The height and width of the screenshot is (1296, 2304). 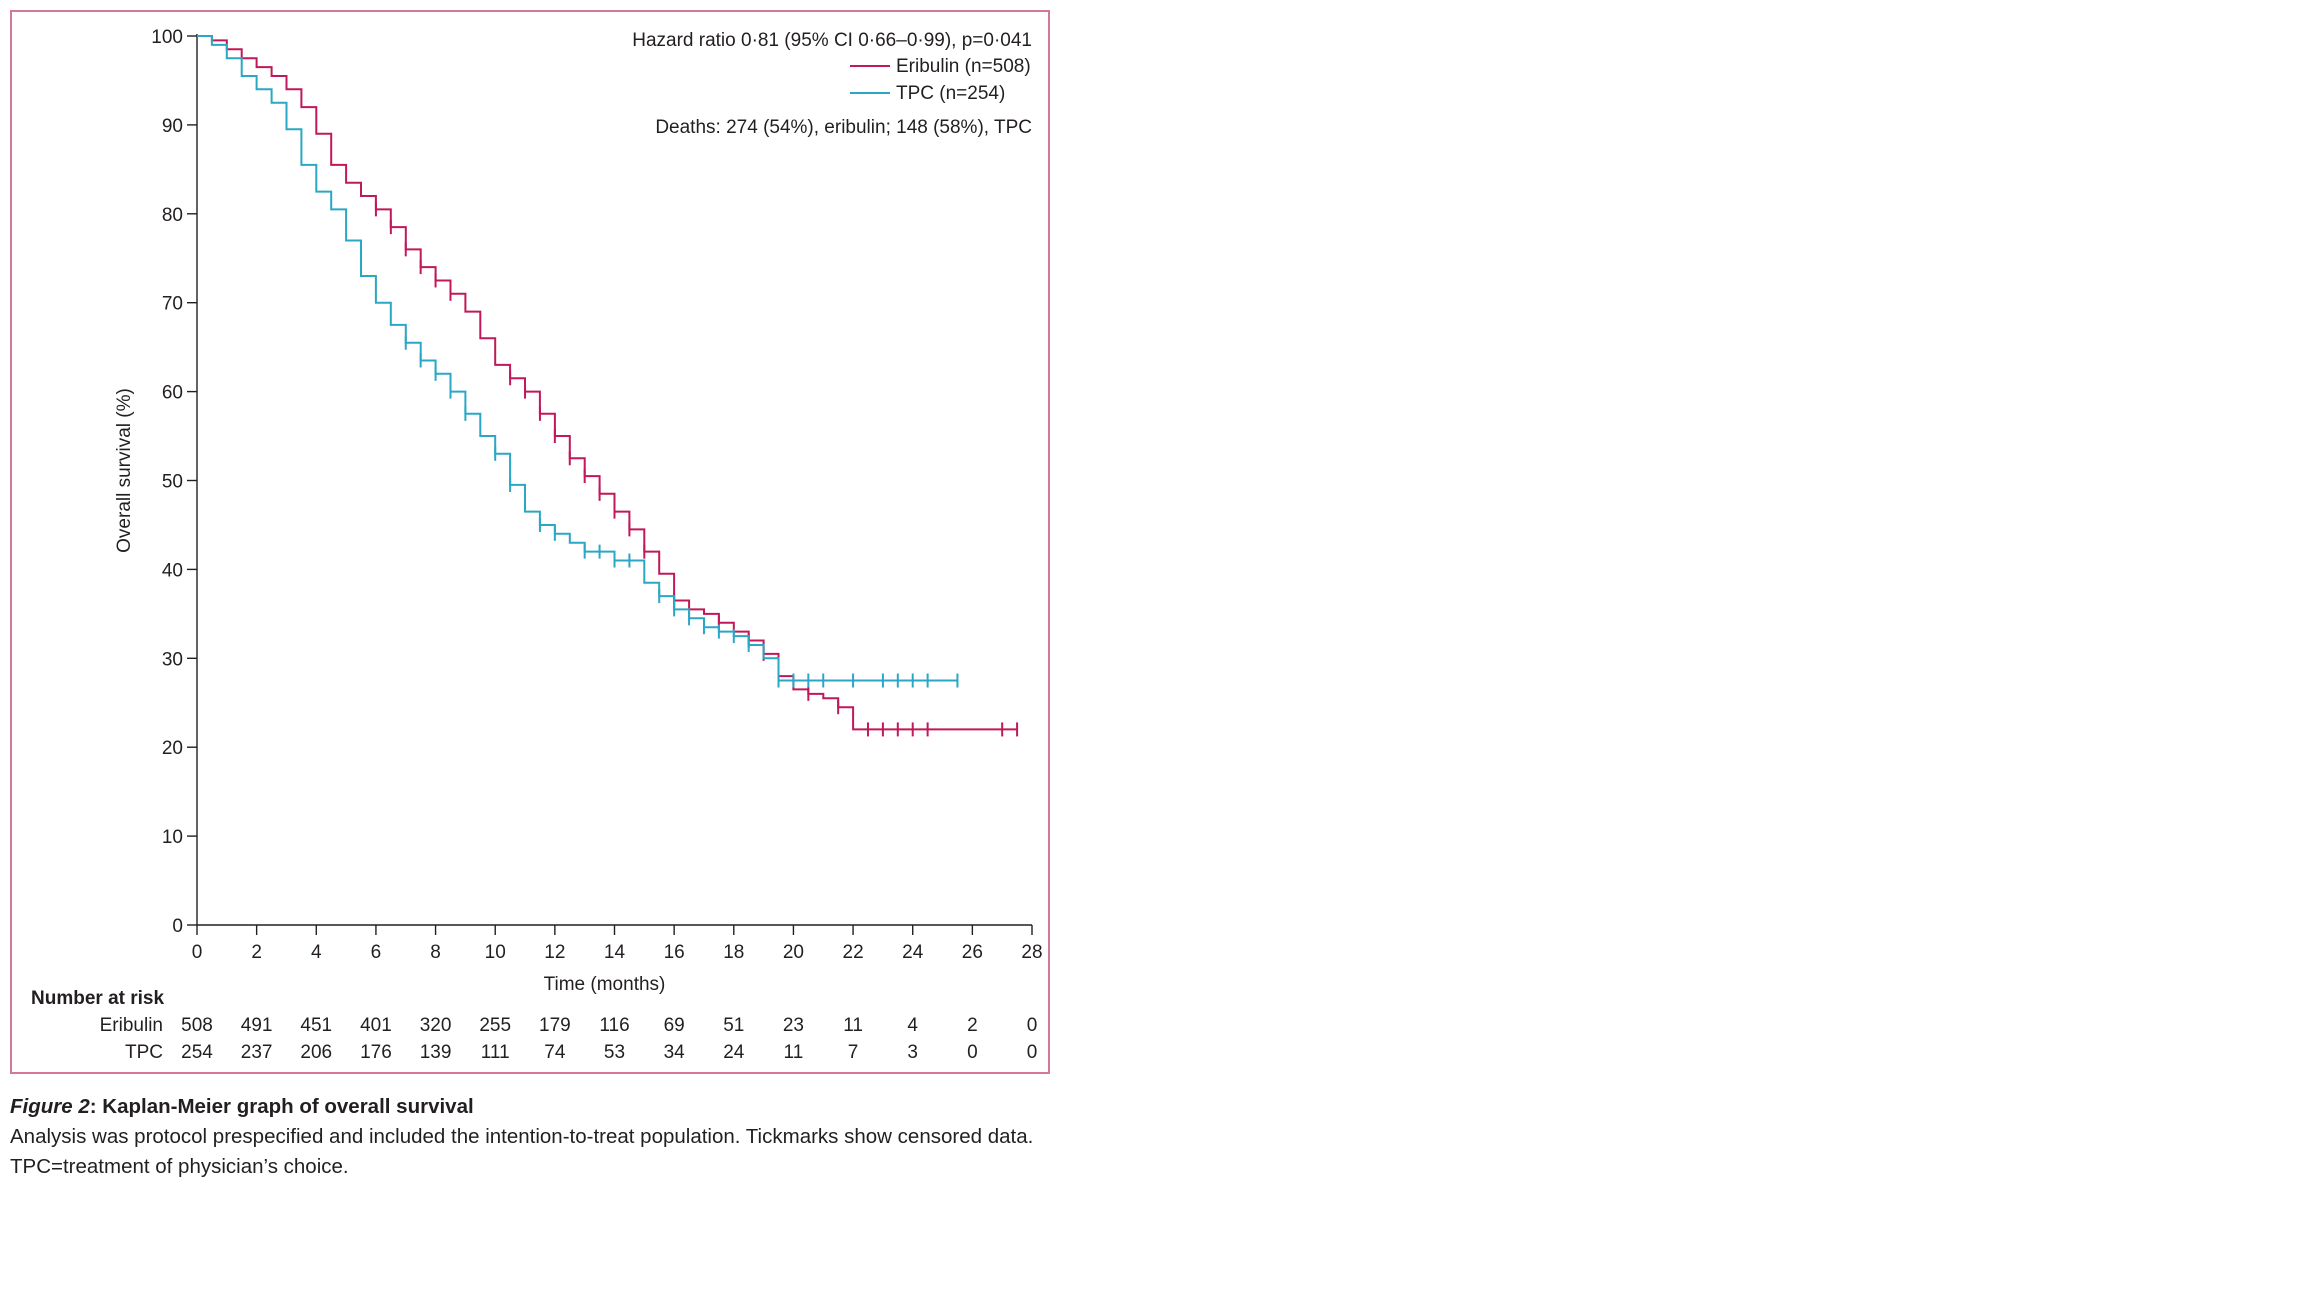 What do you see at coordinates (913, 952) in the screenshot?
I see `x-tick-label: 24` at bounding box center [913, 952].